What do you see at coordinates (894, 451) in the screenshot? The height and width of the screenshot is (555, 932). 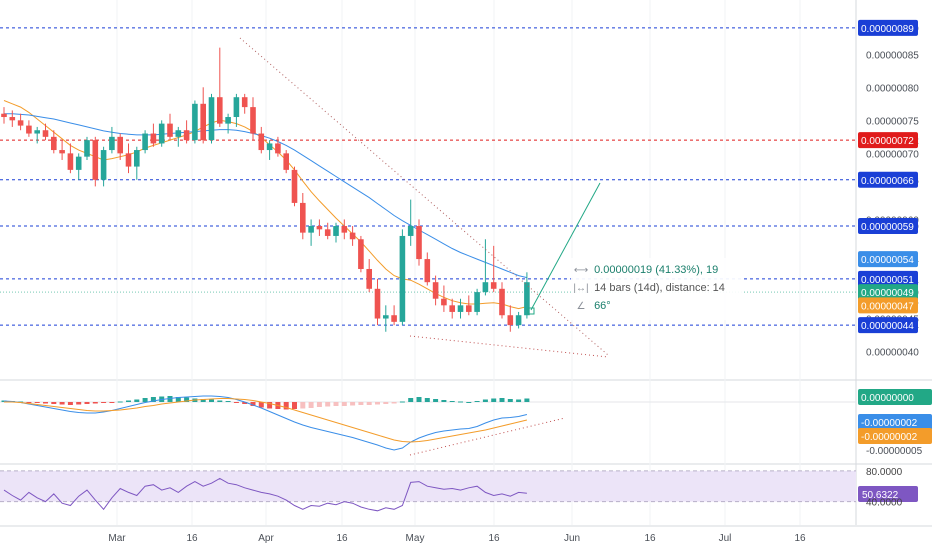 I see `macd-axis-label: -0.00000005` at bounding box center [894, 451].